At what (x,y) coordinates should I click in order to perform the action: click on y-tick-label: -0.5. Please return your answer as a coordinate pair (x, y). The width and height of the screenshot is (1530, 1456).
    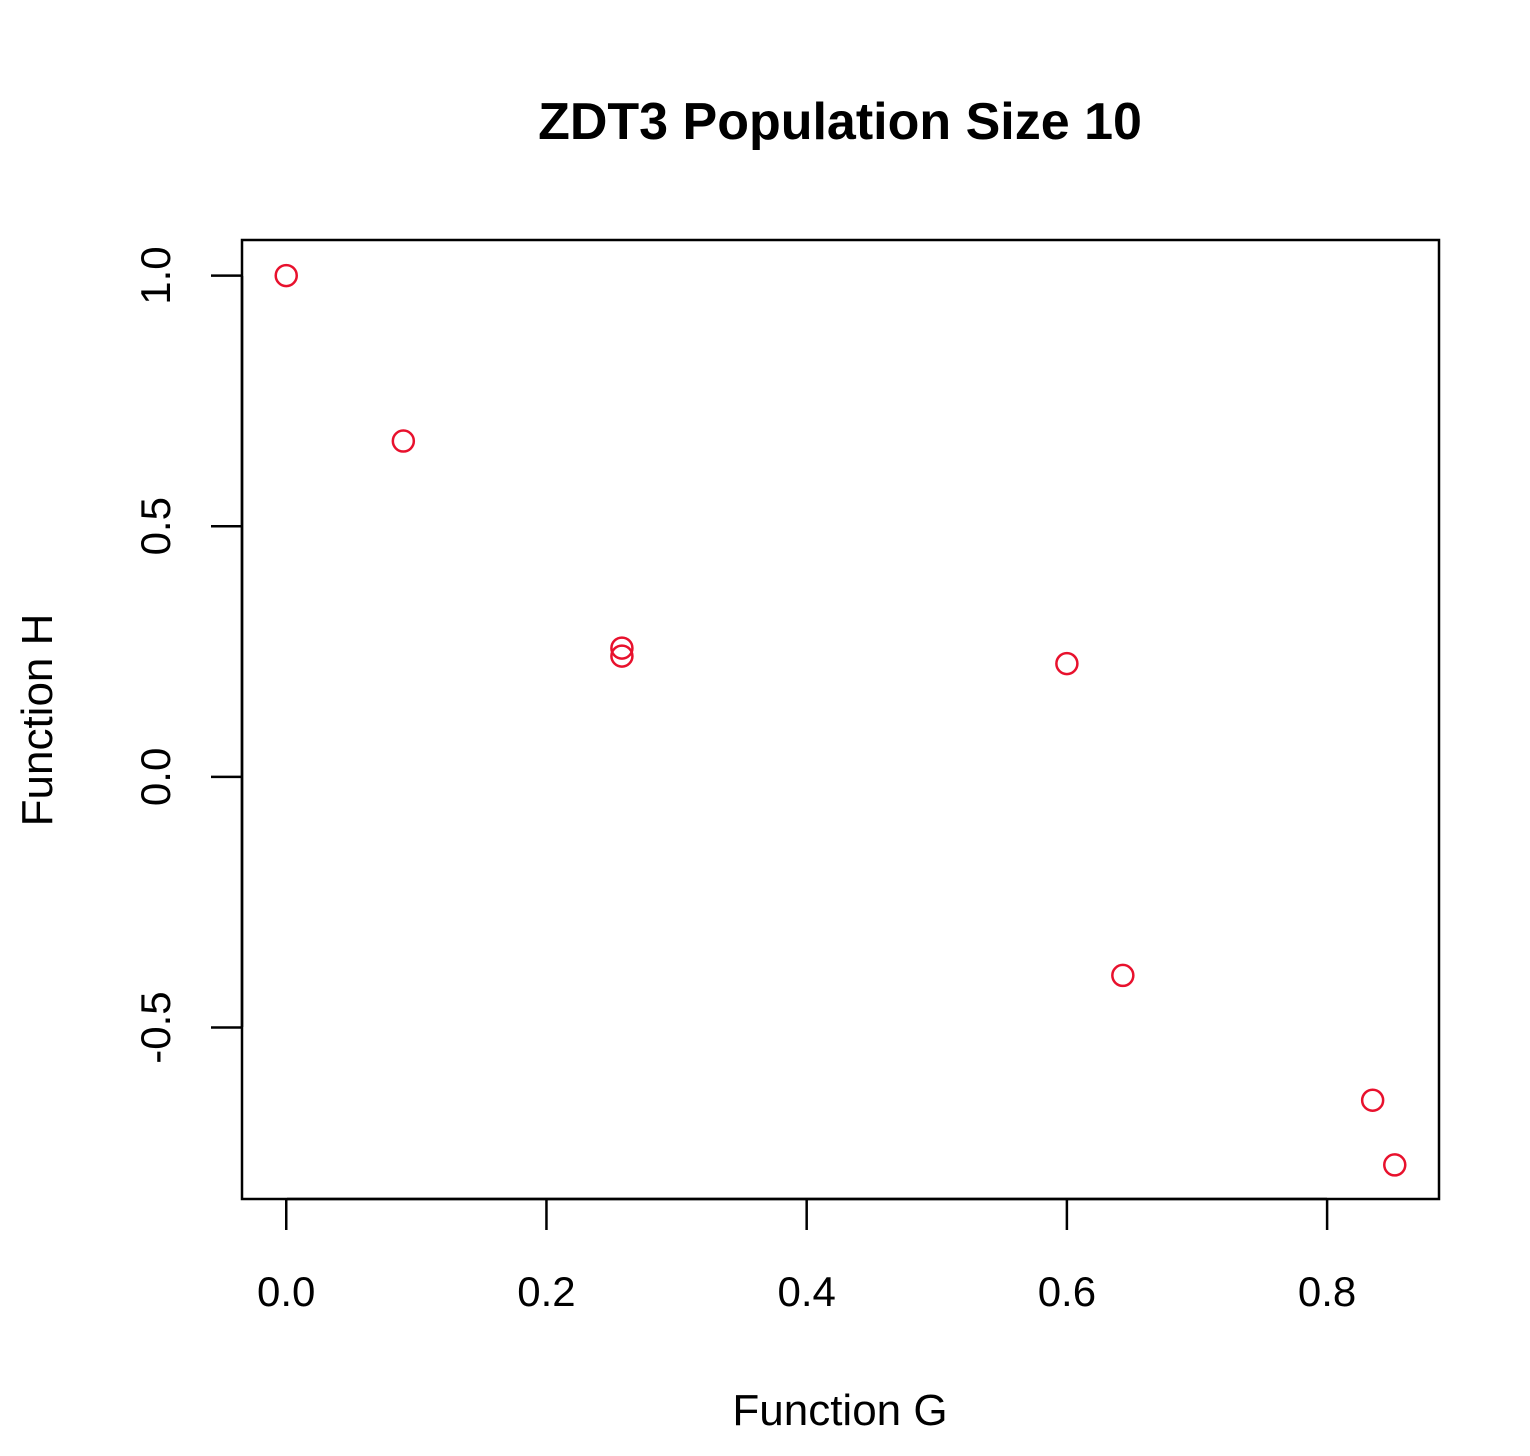
    Looking at the image, I should click on (155, 1027).